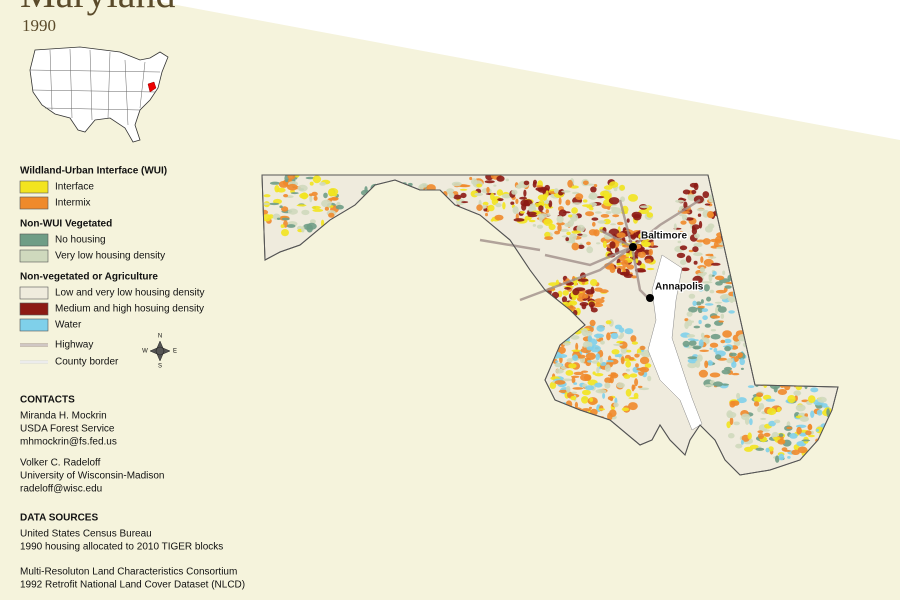  What do you see at coordinates (87, 362) in the screenshot?
I see `legend-label: County border` at bounding box center [87, 362].